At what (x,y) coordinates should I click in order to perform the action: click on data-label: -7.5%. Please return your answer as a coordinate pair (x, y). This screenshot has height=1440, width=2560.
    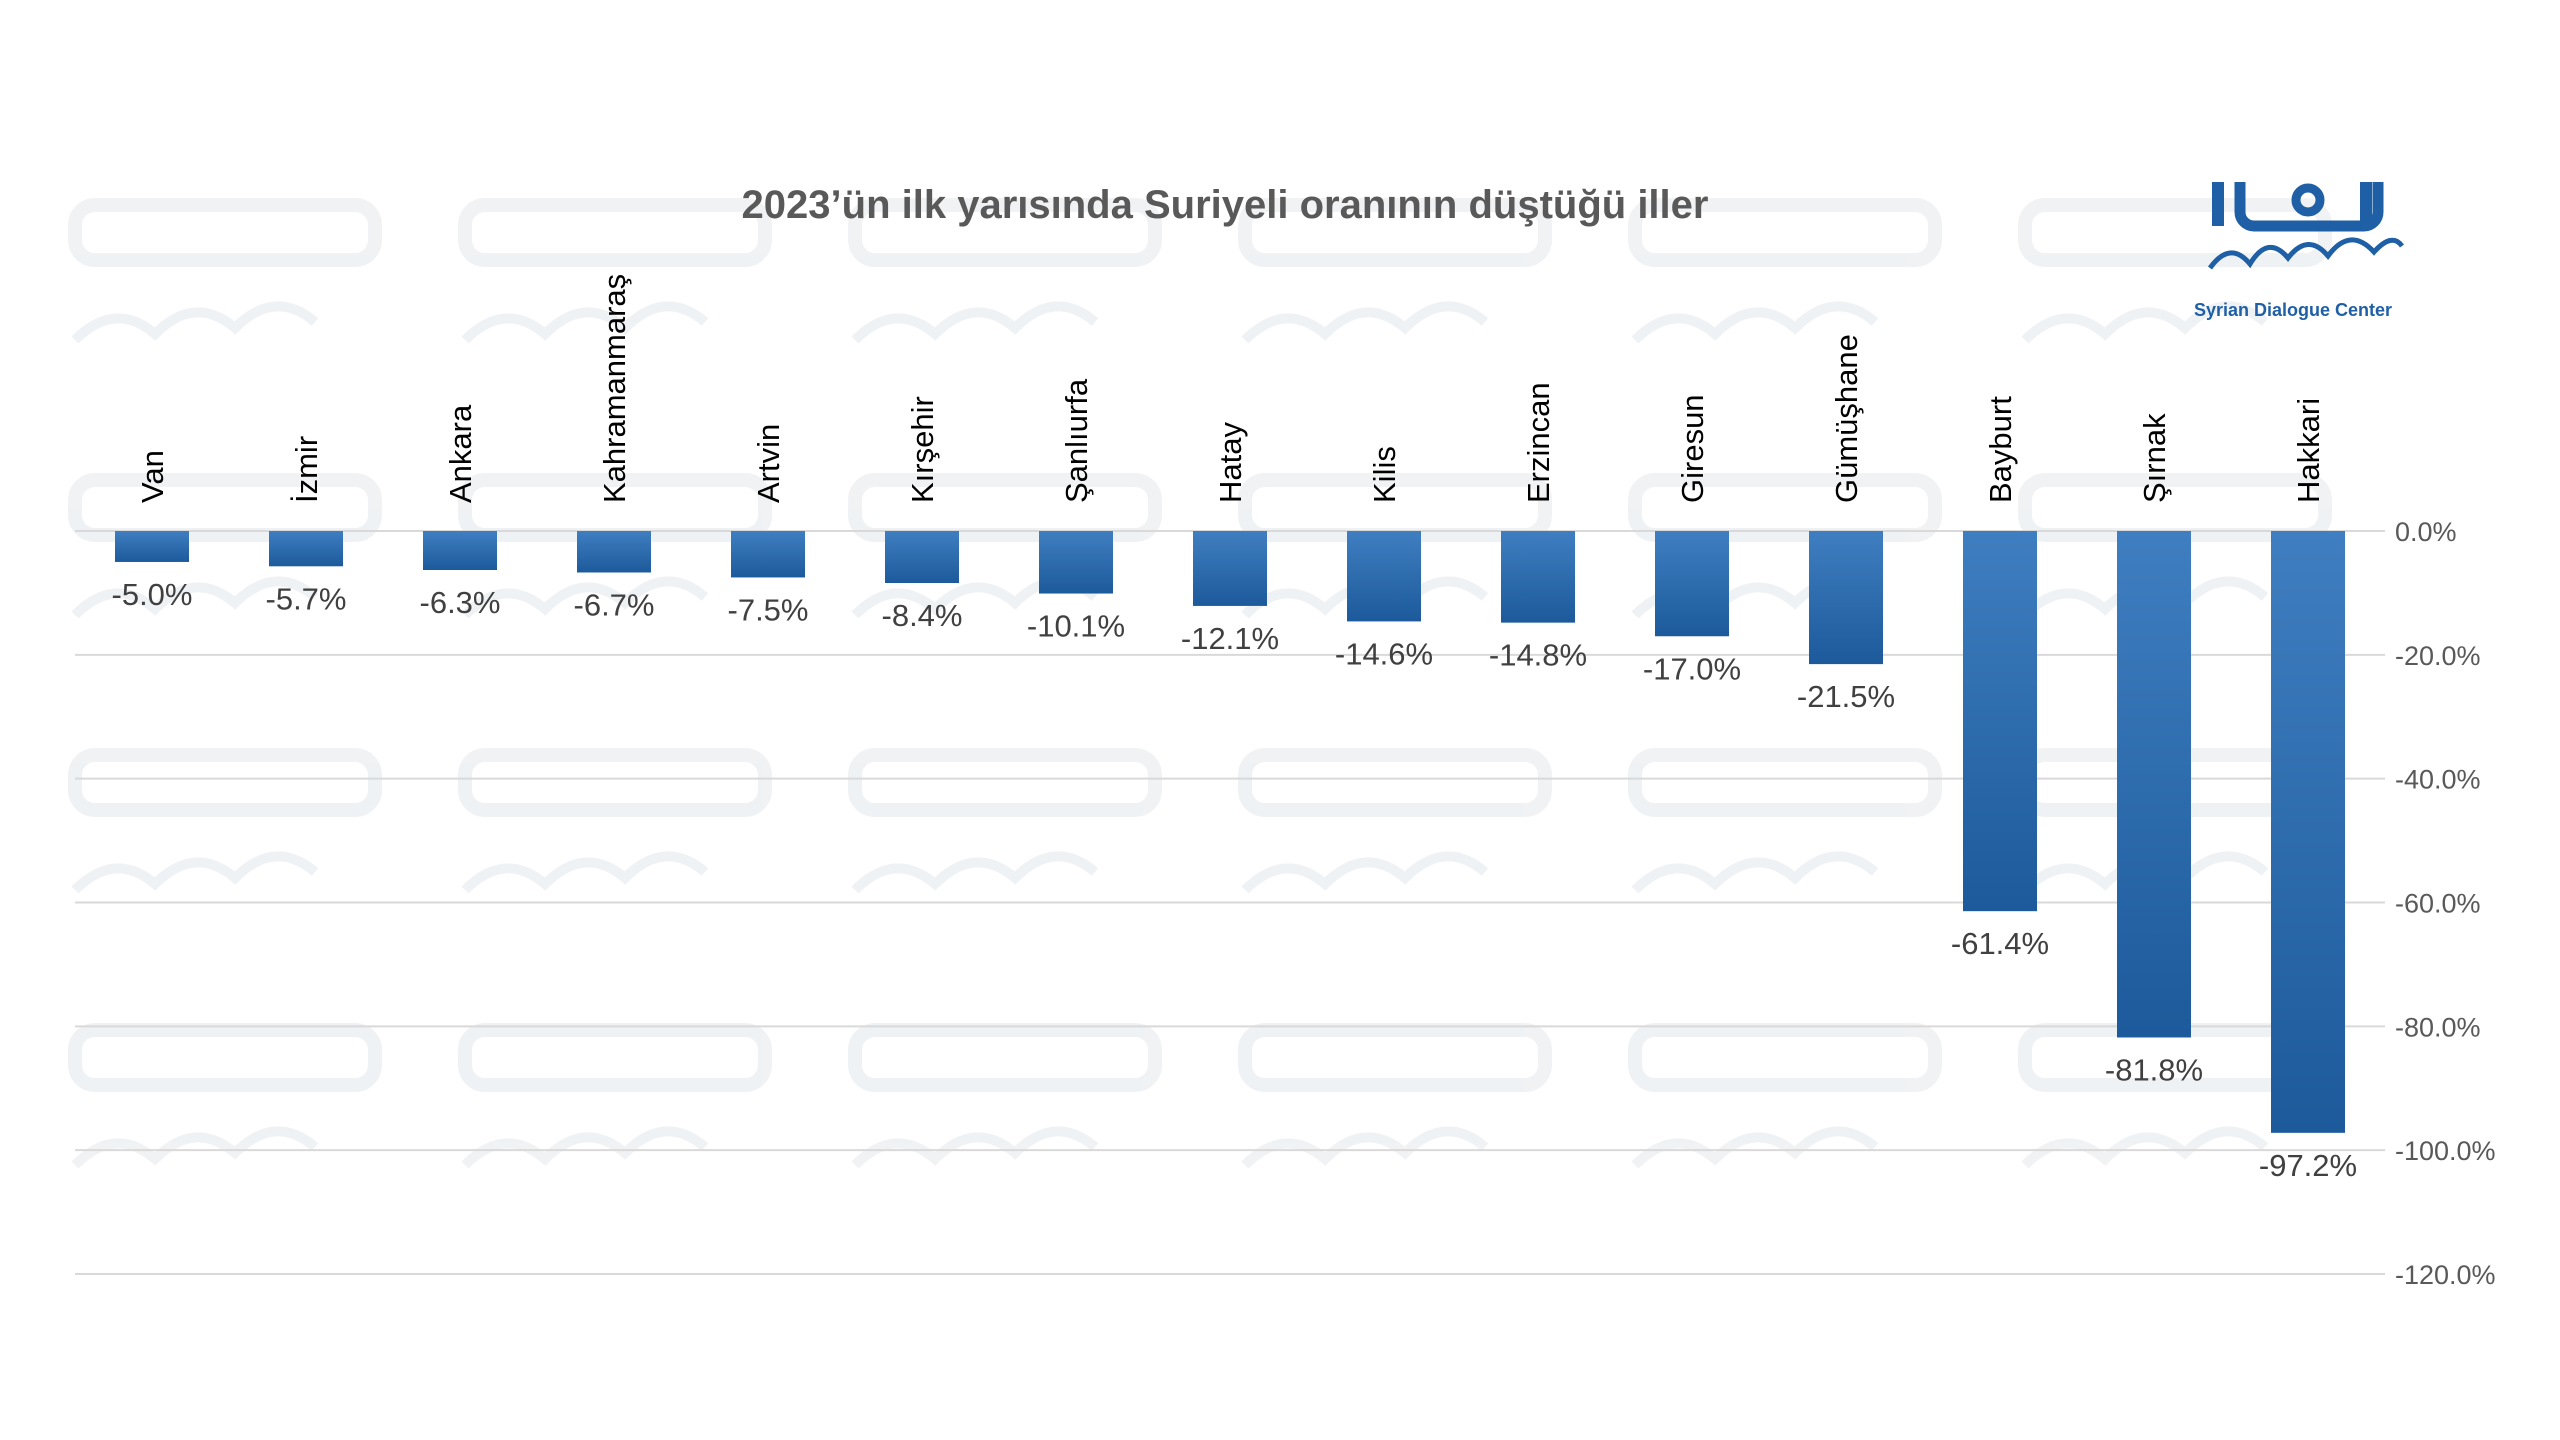
    Looking at the image, I should click on (768, 609).